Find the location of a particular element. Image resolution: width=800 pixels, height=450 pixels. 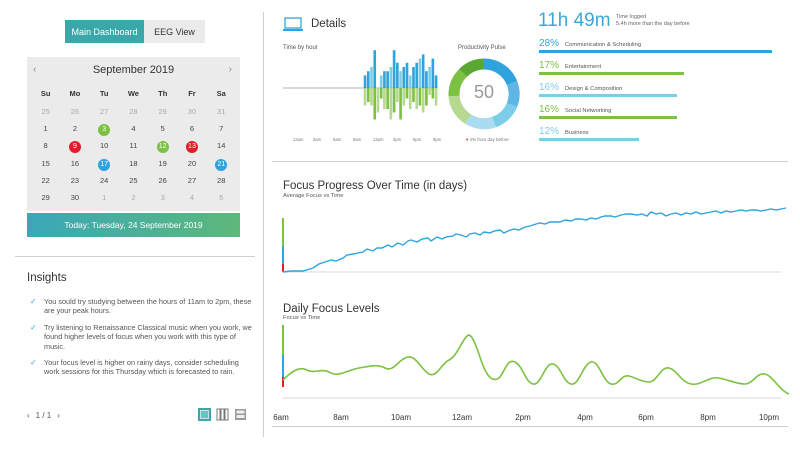

category-name: Business is located at coordinates (577, 133).